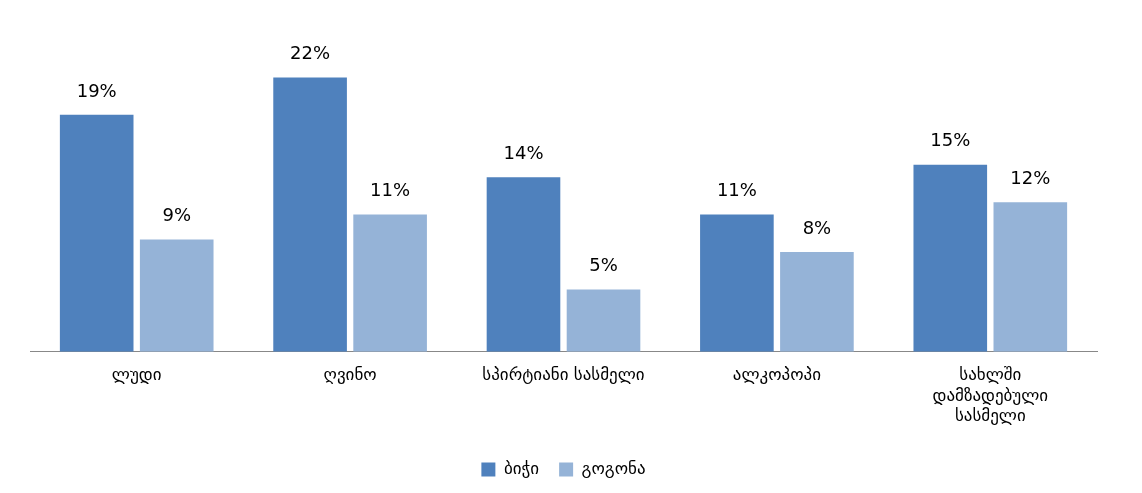  I want to click on legend-label: გოგონა, so click(613, 467).